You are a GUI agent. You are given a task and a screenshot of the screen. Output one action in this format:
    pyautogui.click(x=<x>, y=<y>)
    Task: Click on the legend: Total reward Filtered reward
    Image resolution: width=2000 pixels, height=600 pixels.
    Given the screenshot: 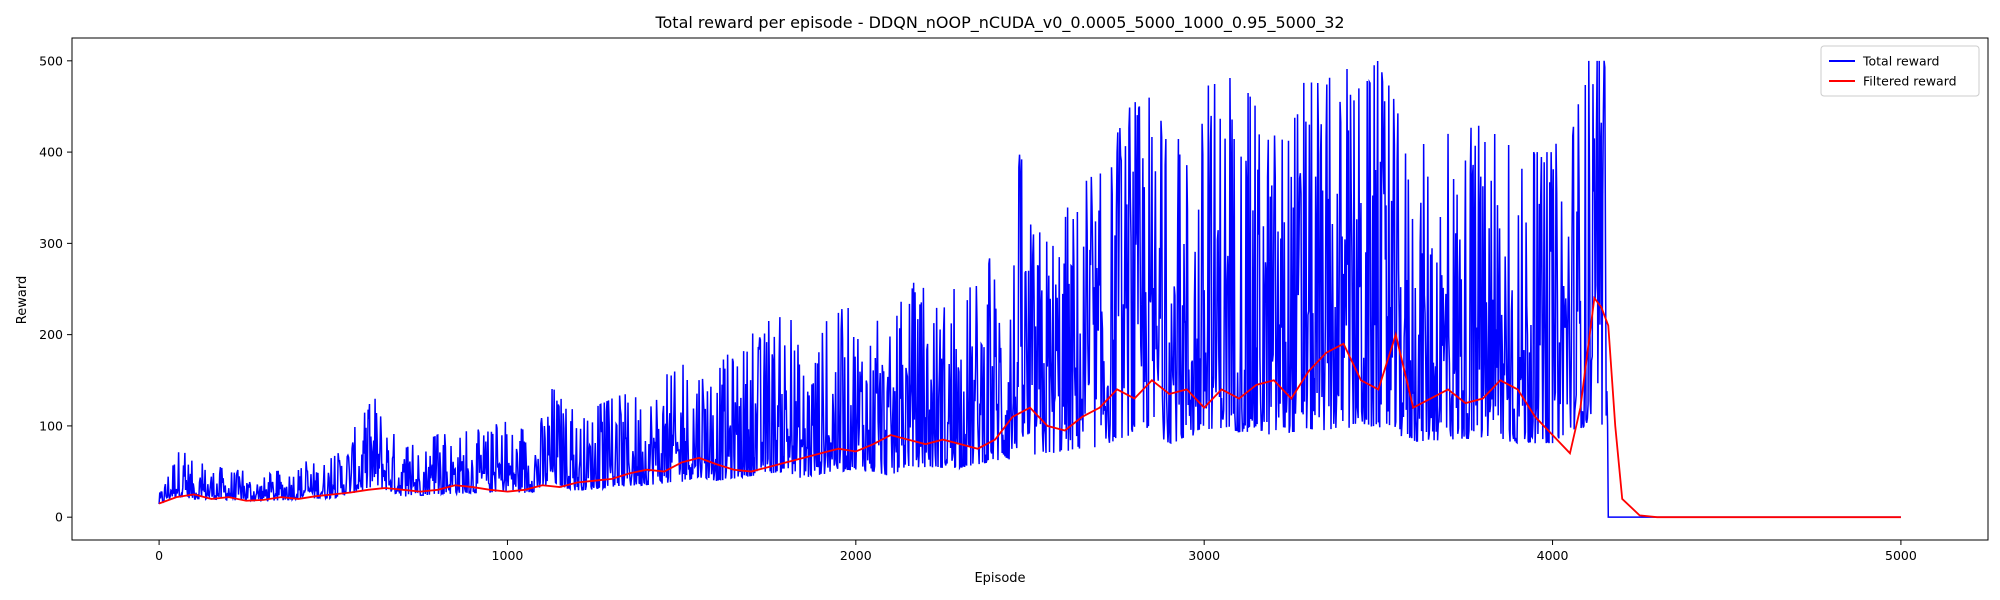 What is the action you would take?
    pyautogui.click(x=1900, y=71)
    